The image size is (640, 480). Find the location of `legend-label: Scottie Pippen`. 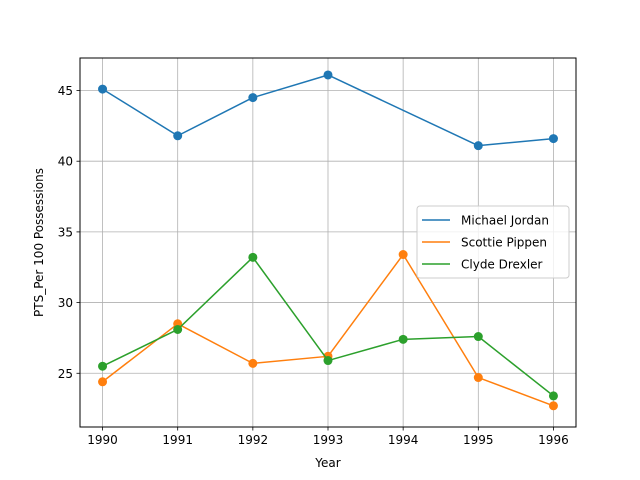

legend-label: Scottie Pippen is located at coordinates (504, 243).